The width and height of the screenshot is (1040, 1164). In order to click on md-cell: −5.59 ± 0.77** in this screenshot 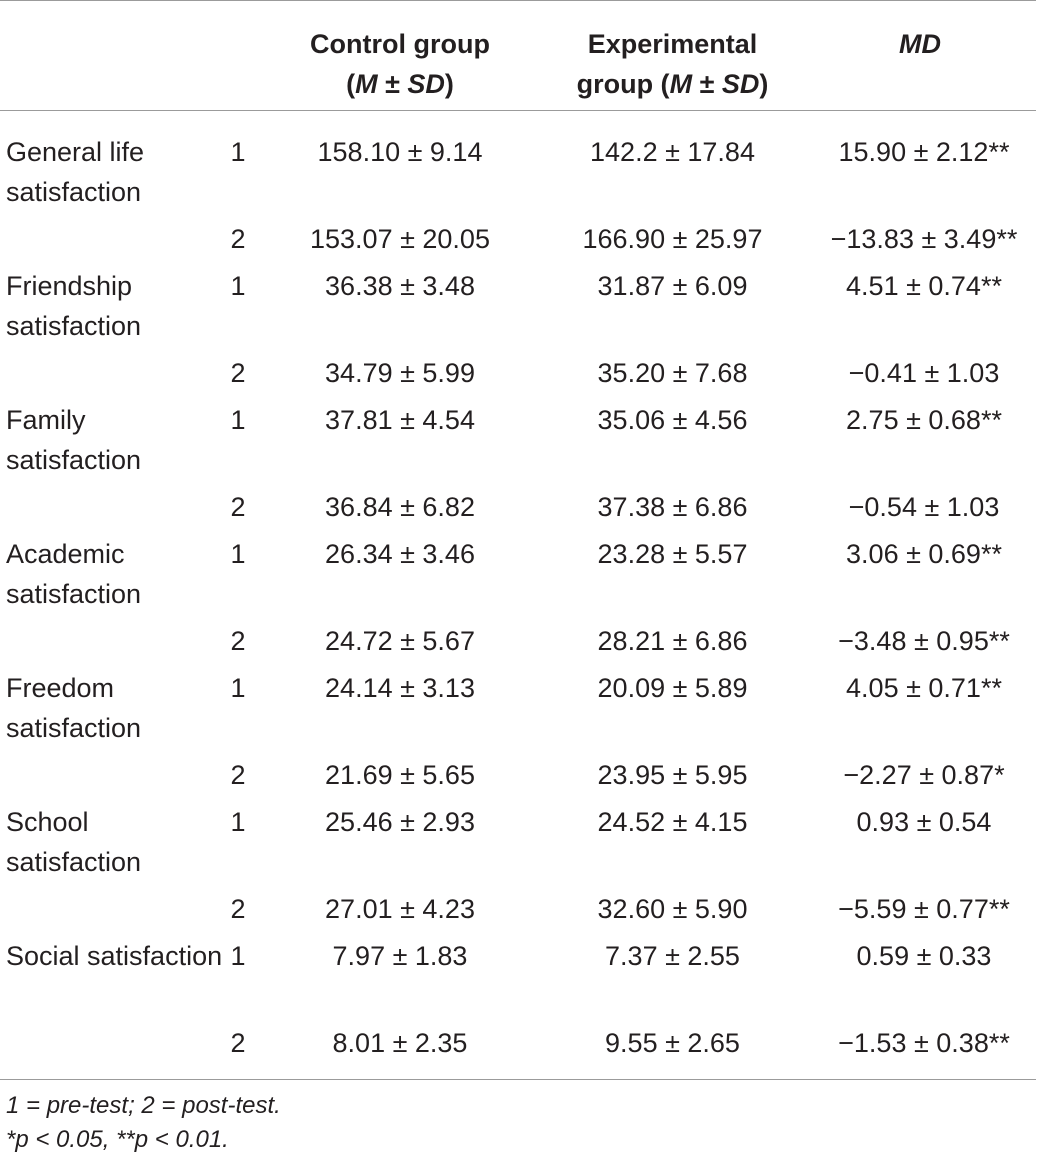, I will do `click(924, 909)`.